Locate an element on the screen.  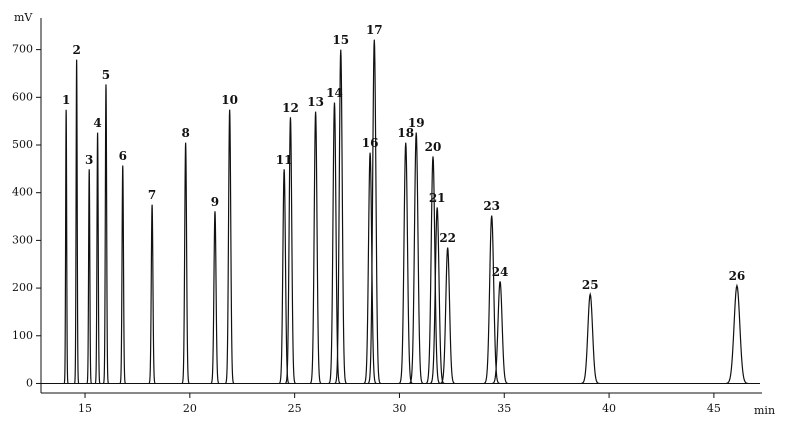
peak-label: 24 is located at coordinates (500, 272).